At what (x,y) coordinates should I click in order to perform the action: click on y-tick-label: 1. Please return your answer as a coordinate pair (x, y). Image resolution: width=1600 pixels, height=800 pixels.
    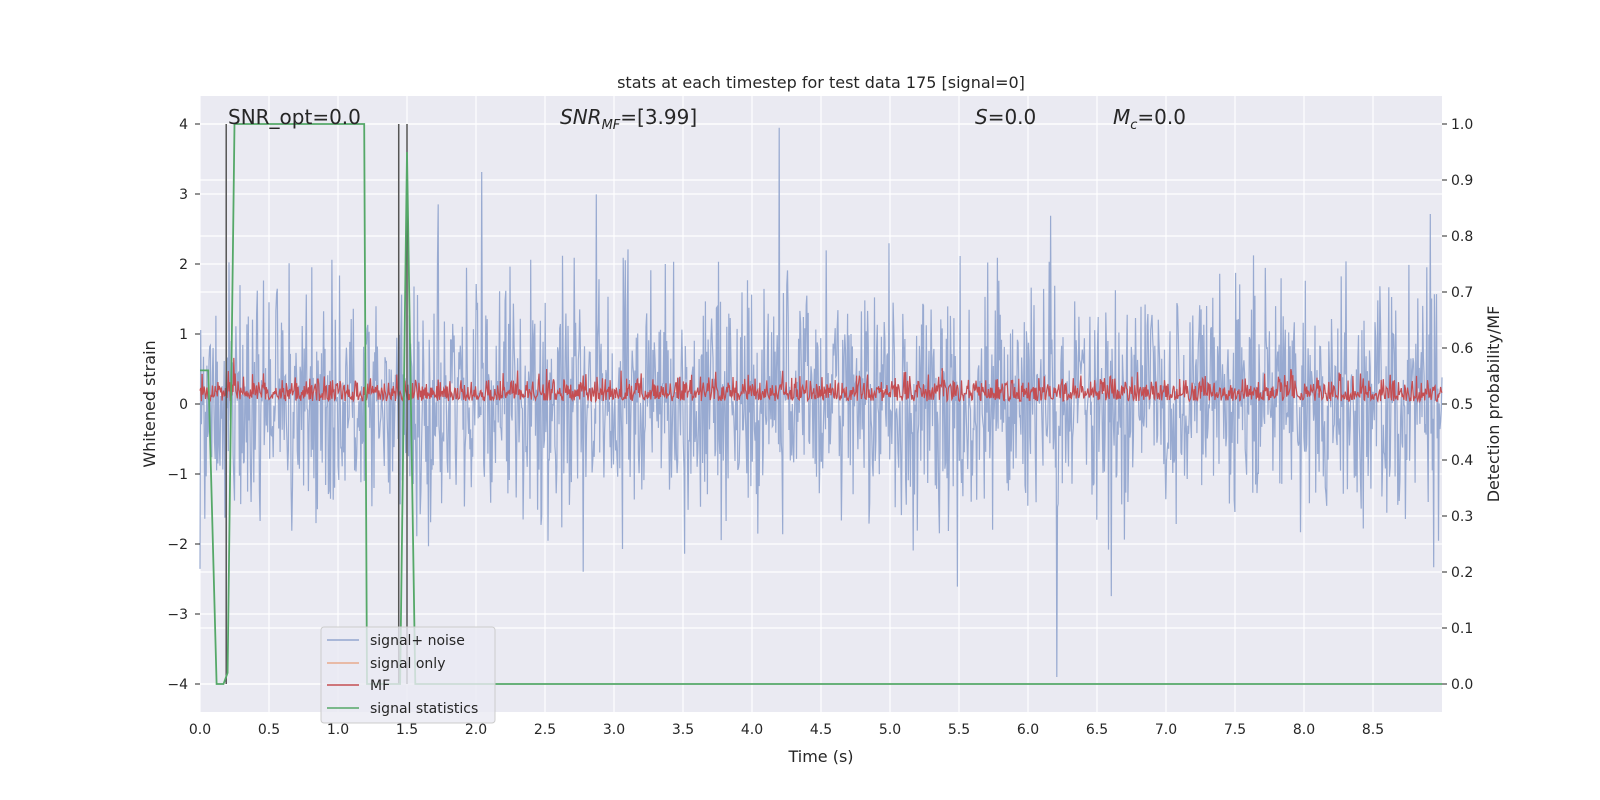
    Looking at the image, I should click on (183, 335).